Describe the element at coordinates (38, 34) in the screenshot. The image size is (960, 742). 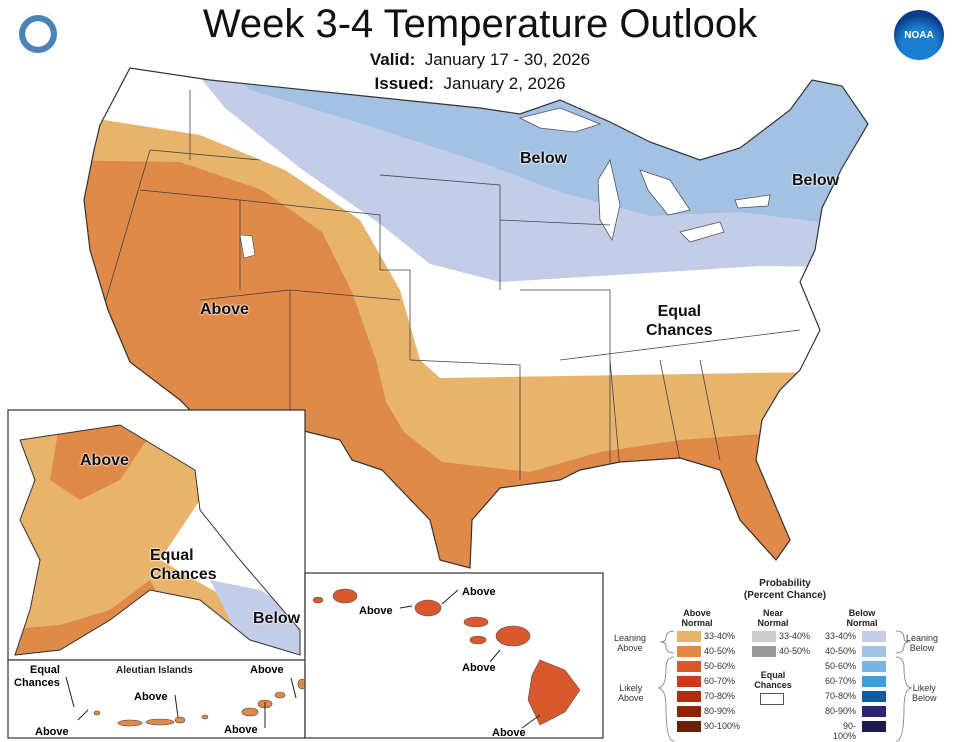
I see `commerce-seal-icon` at that location.